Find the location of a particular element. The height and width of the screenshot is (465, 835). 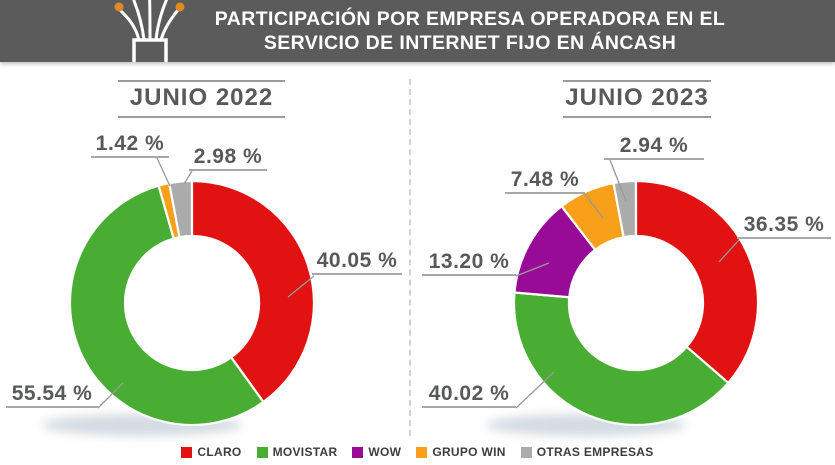

fiber-optic-cable-icon is located at coordinates (149, 31).